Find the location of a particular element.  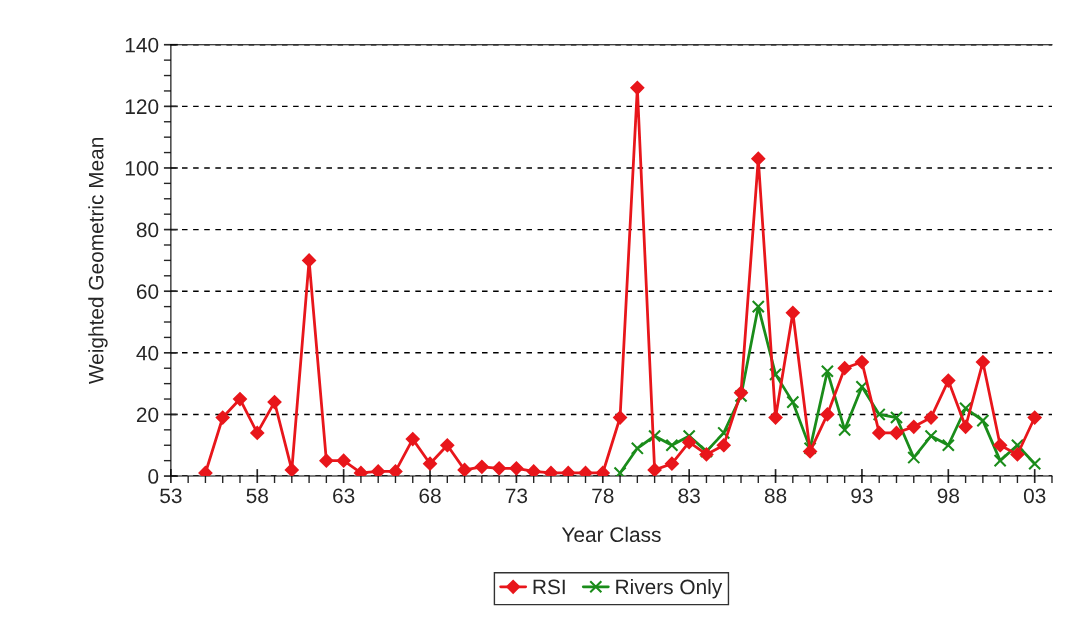

y-tick-label: 100 is located at coordinates (142, 168).